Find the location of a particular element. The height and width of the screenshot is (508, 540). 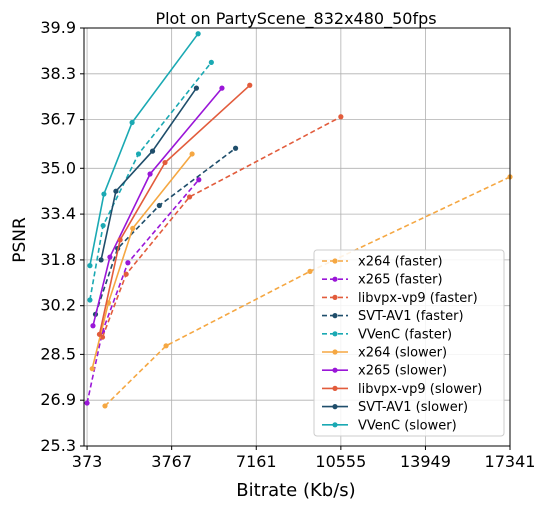

legend-label: x265 (slower) is located at coordinates (402, 371).